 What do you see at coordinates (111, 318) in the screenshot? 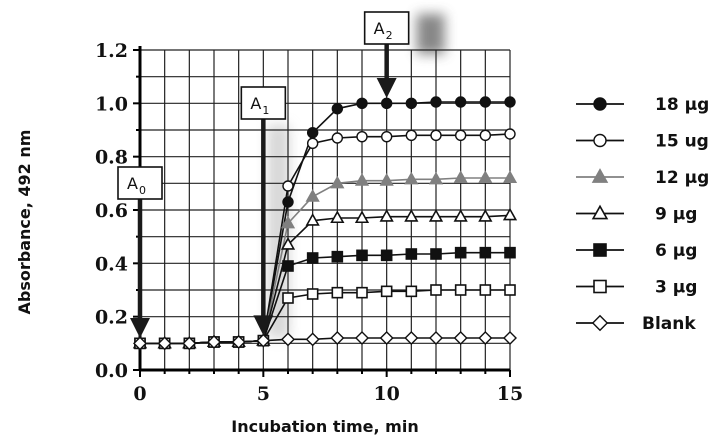
I see `y-tick-label: 0.2` at bounding box center [111, 318].